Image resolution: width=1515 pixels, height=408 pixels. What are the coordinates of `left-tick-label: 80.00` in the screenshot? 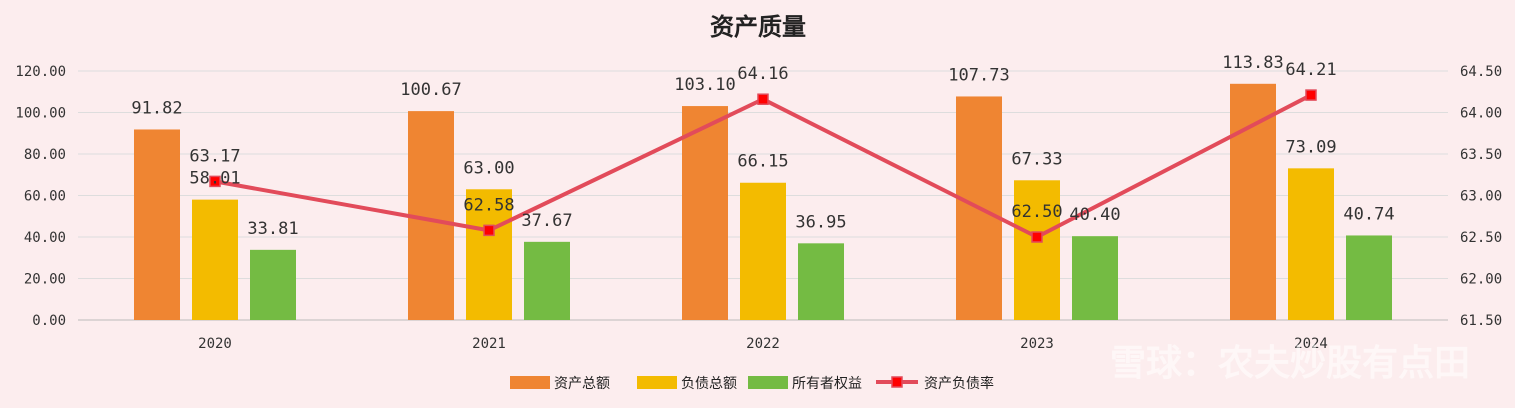 It's located at (45, 155).